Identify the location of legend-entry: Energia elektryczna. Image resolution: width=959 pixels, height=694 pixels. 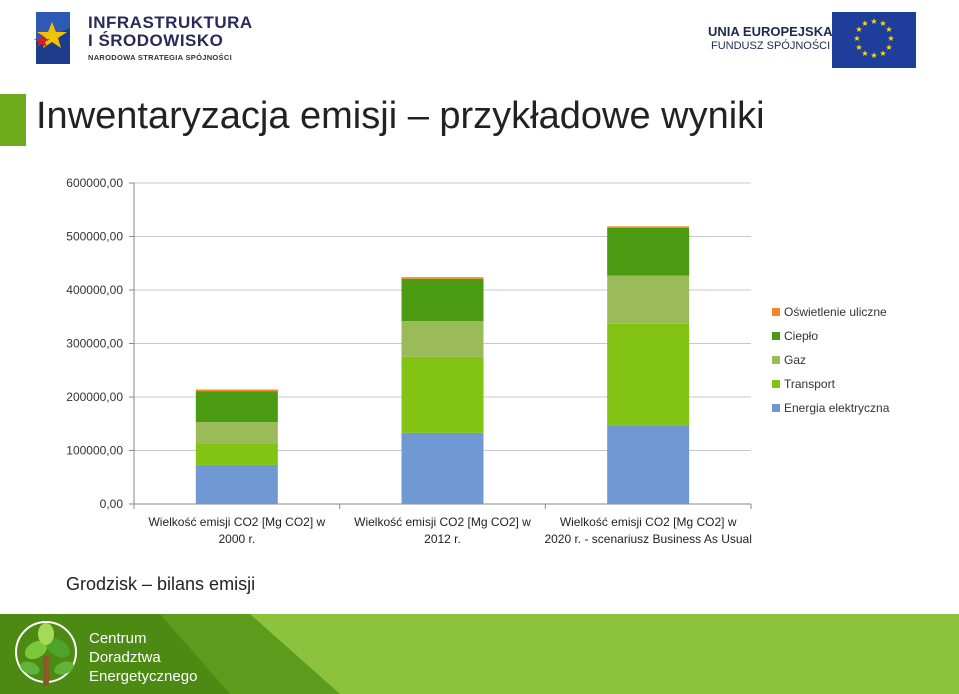
(837, 408).